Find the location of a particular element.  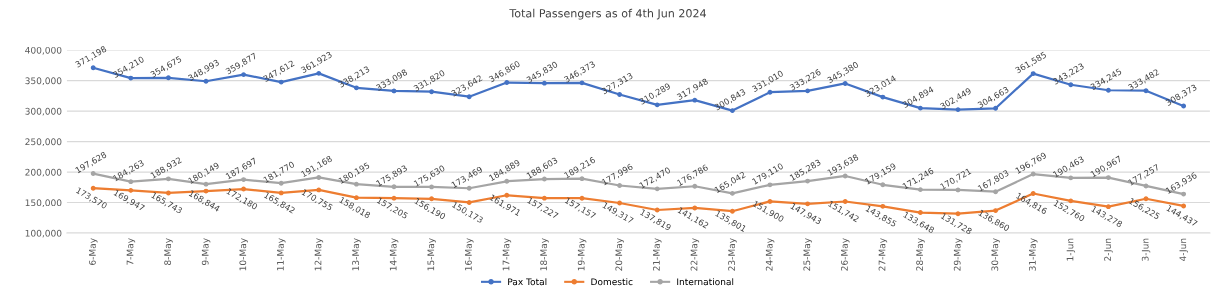

legend-label: Domestic is located at coordinates (612, 282).